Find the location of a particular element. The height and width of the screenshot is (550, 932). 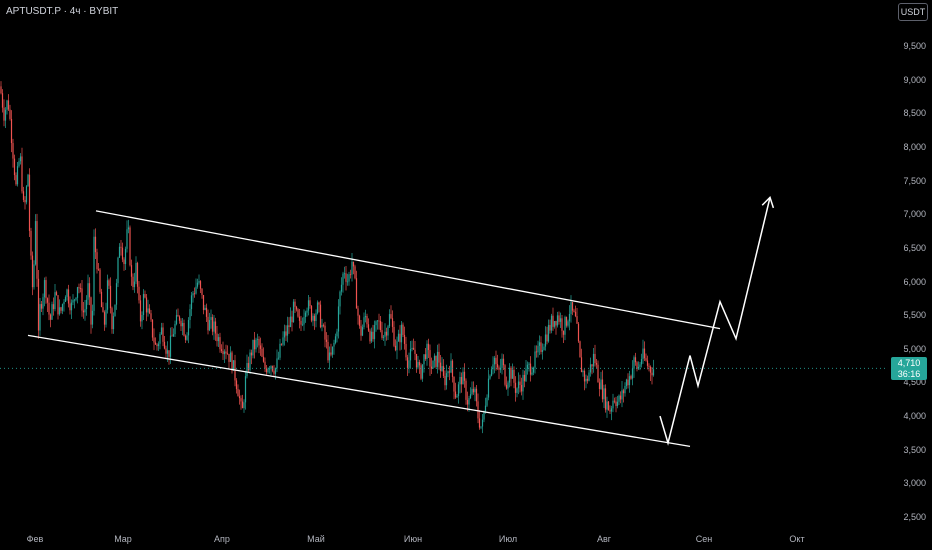

price-tick-label: 9,000 is located at coordinates (914, 79).